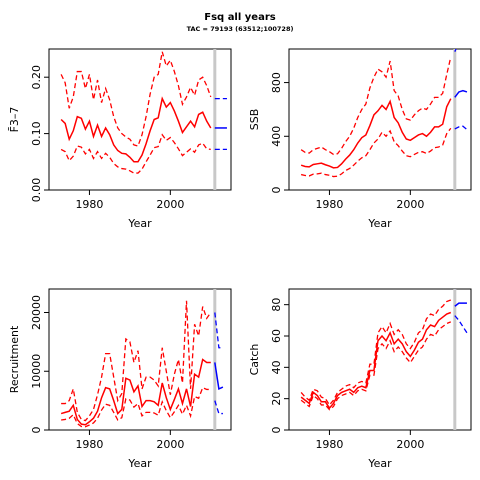 This screenshot has width=480, height=480. I want to click on chart-catch-y-tick-label: 0, so click(276, 430).